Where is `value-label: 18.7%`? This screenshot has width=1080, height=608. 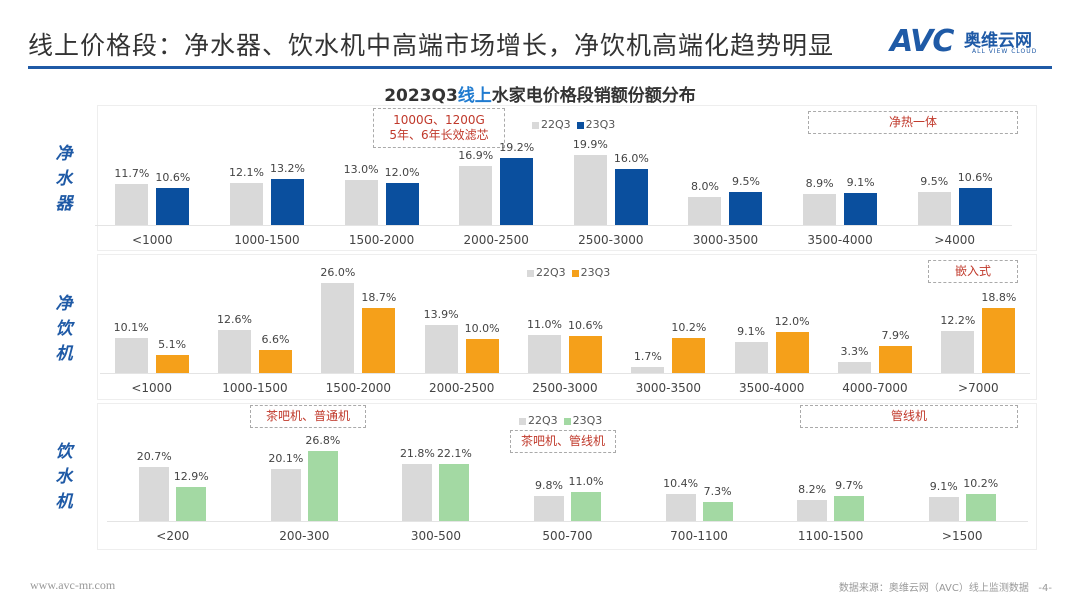
value-label: 18.7% is located at coordinates (379, 298).